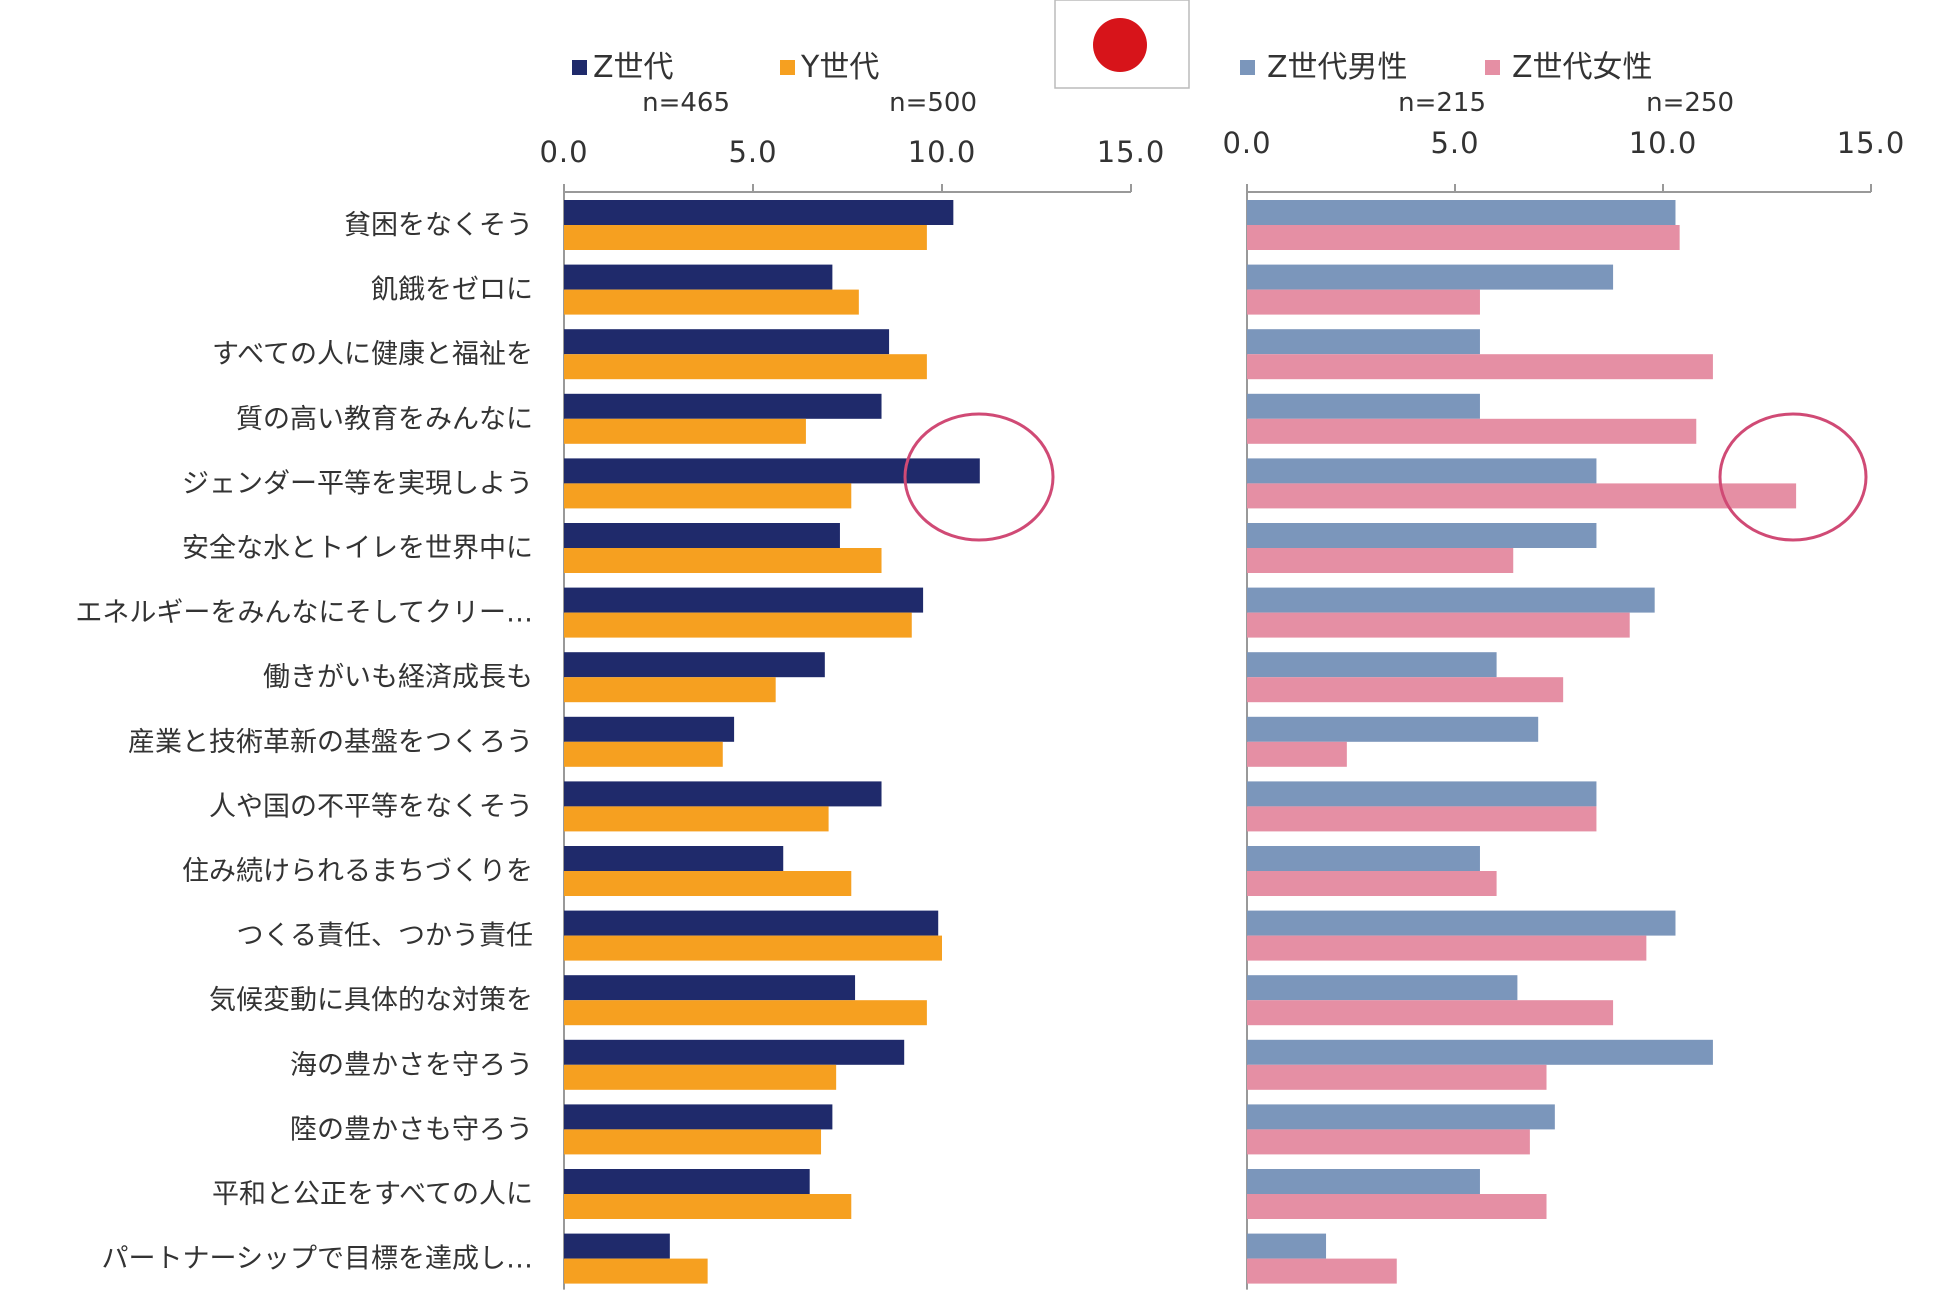 This screenshot has height=1305, width=1950. Describe the element at coordinates (398, 677) in the screenshot. I see `category-label: 働きがいも経済成長も` at that location.